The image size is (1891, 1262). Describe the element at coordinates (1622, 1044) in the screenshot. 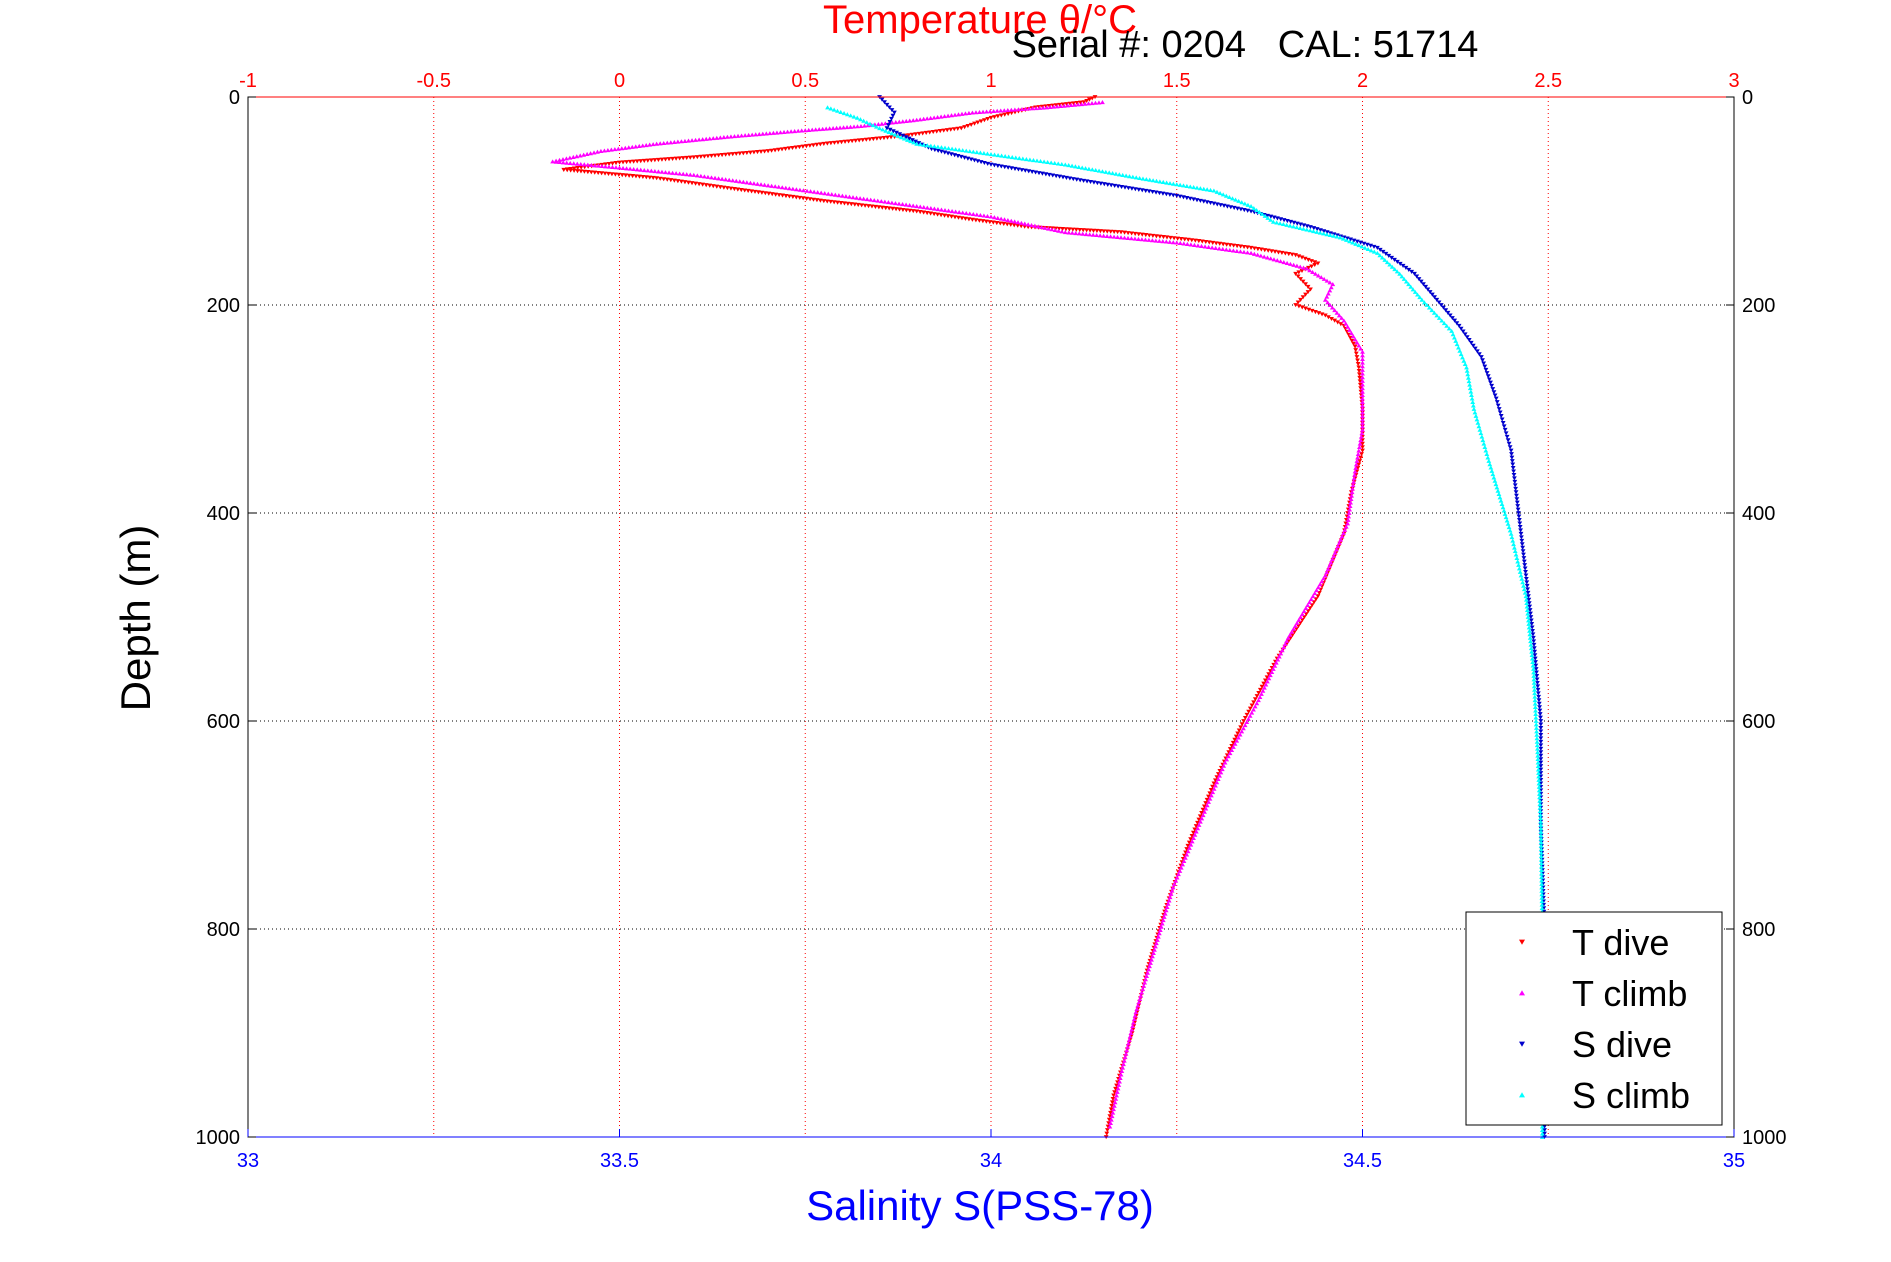

I see `legend-label: S dive` at that location.